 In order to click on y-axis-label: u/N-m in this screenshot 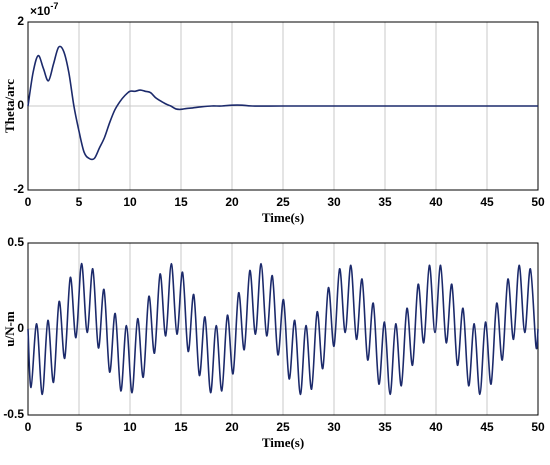, I will do `click(9, 329)`.